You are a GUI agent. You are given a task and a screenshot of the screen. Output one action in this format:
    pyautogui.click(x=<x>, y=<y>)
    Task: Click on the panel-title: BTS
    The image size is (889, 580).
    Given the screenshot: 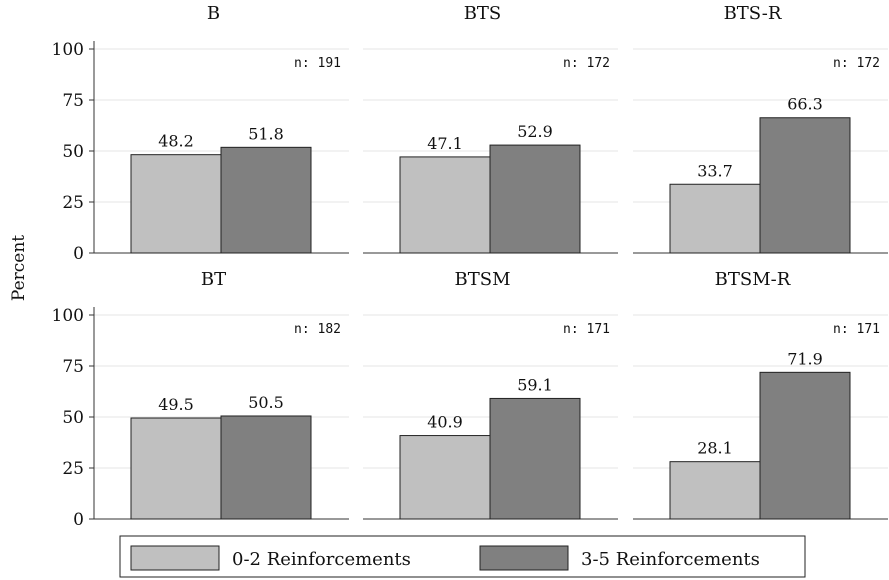 What is the action you would take?
    pyautogui.click(x=483, y=13)
    